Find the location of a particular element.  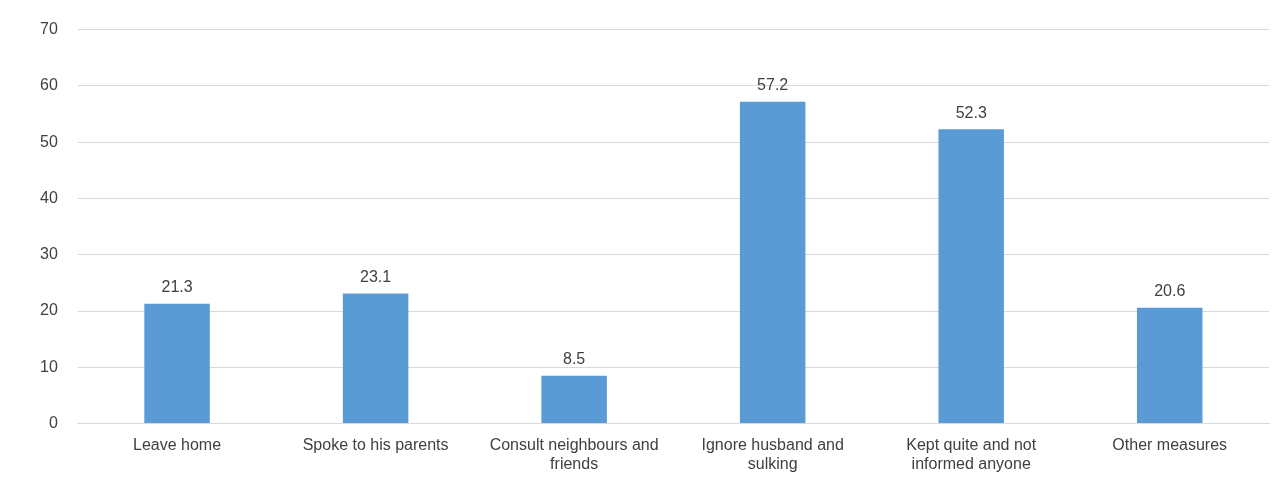

x-tick-label: Kept quite and not informed anyone is located at coordinates (971, 453).